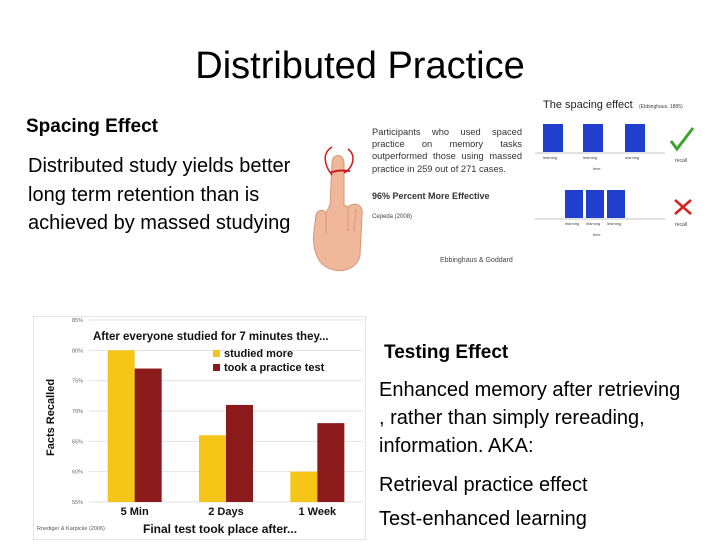  Describe the element at coordinates (274, 368) in the screenshot. I see `legend-label: took a practice test` at that location.